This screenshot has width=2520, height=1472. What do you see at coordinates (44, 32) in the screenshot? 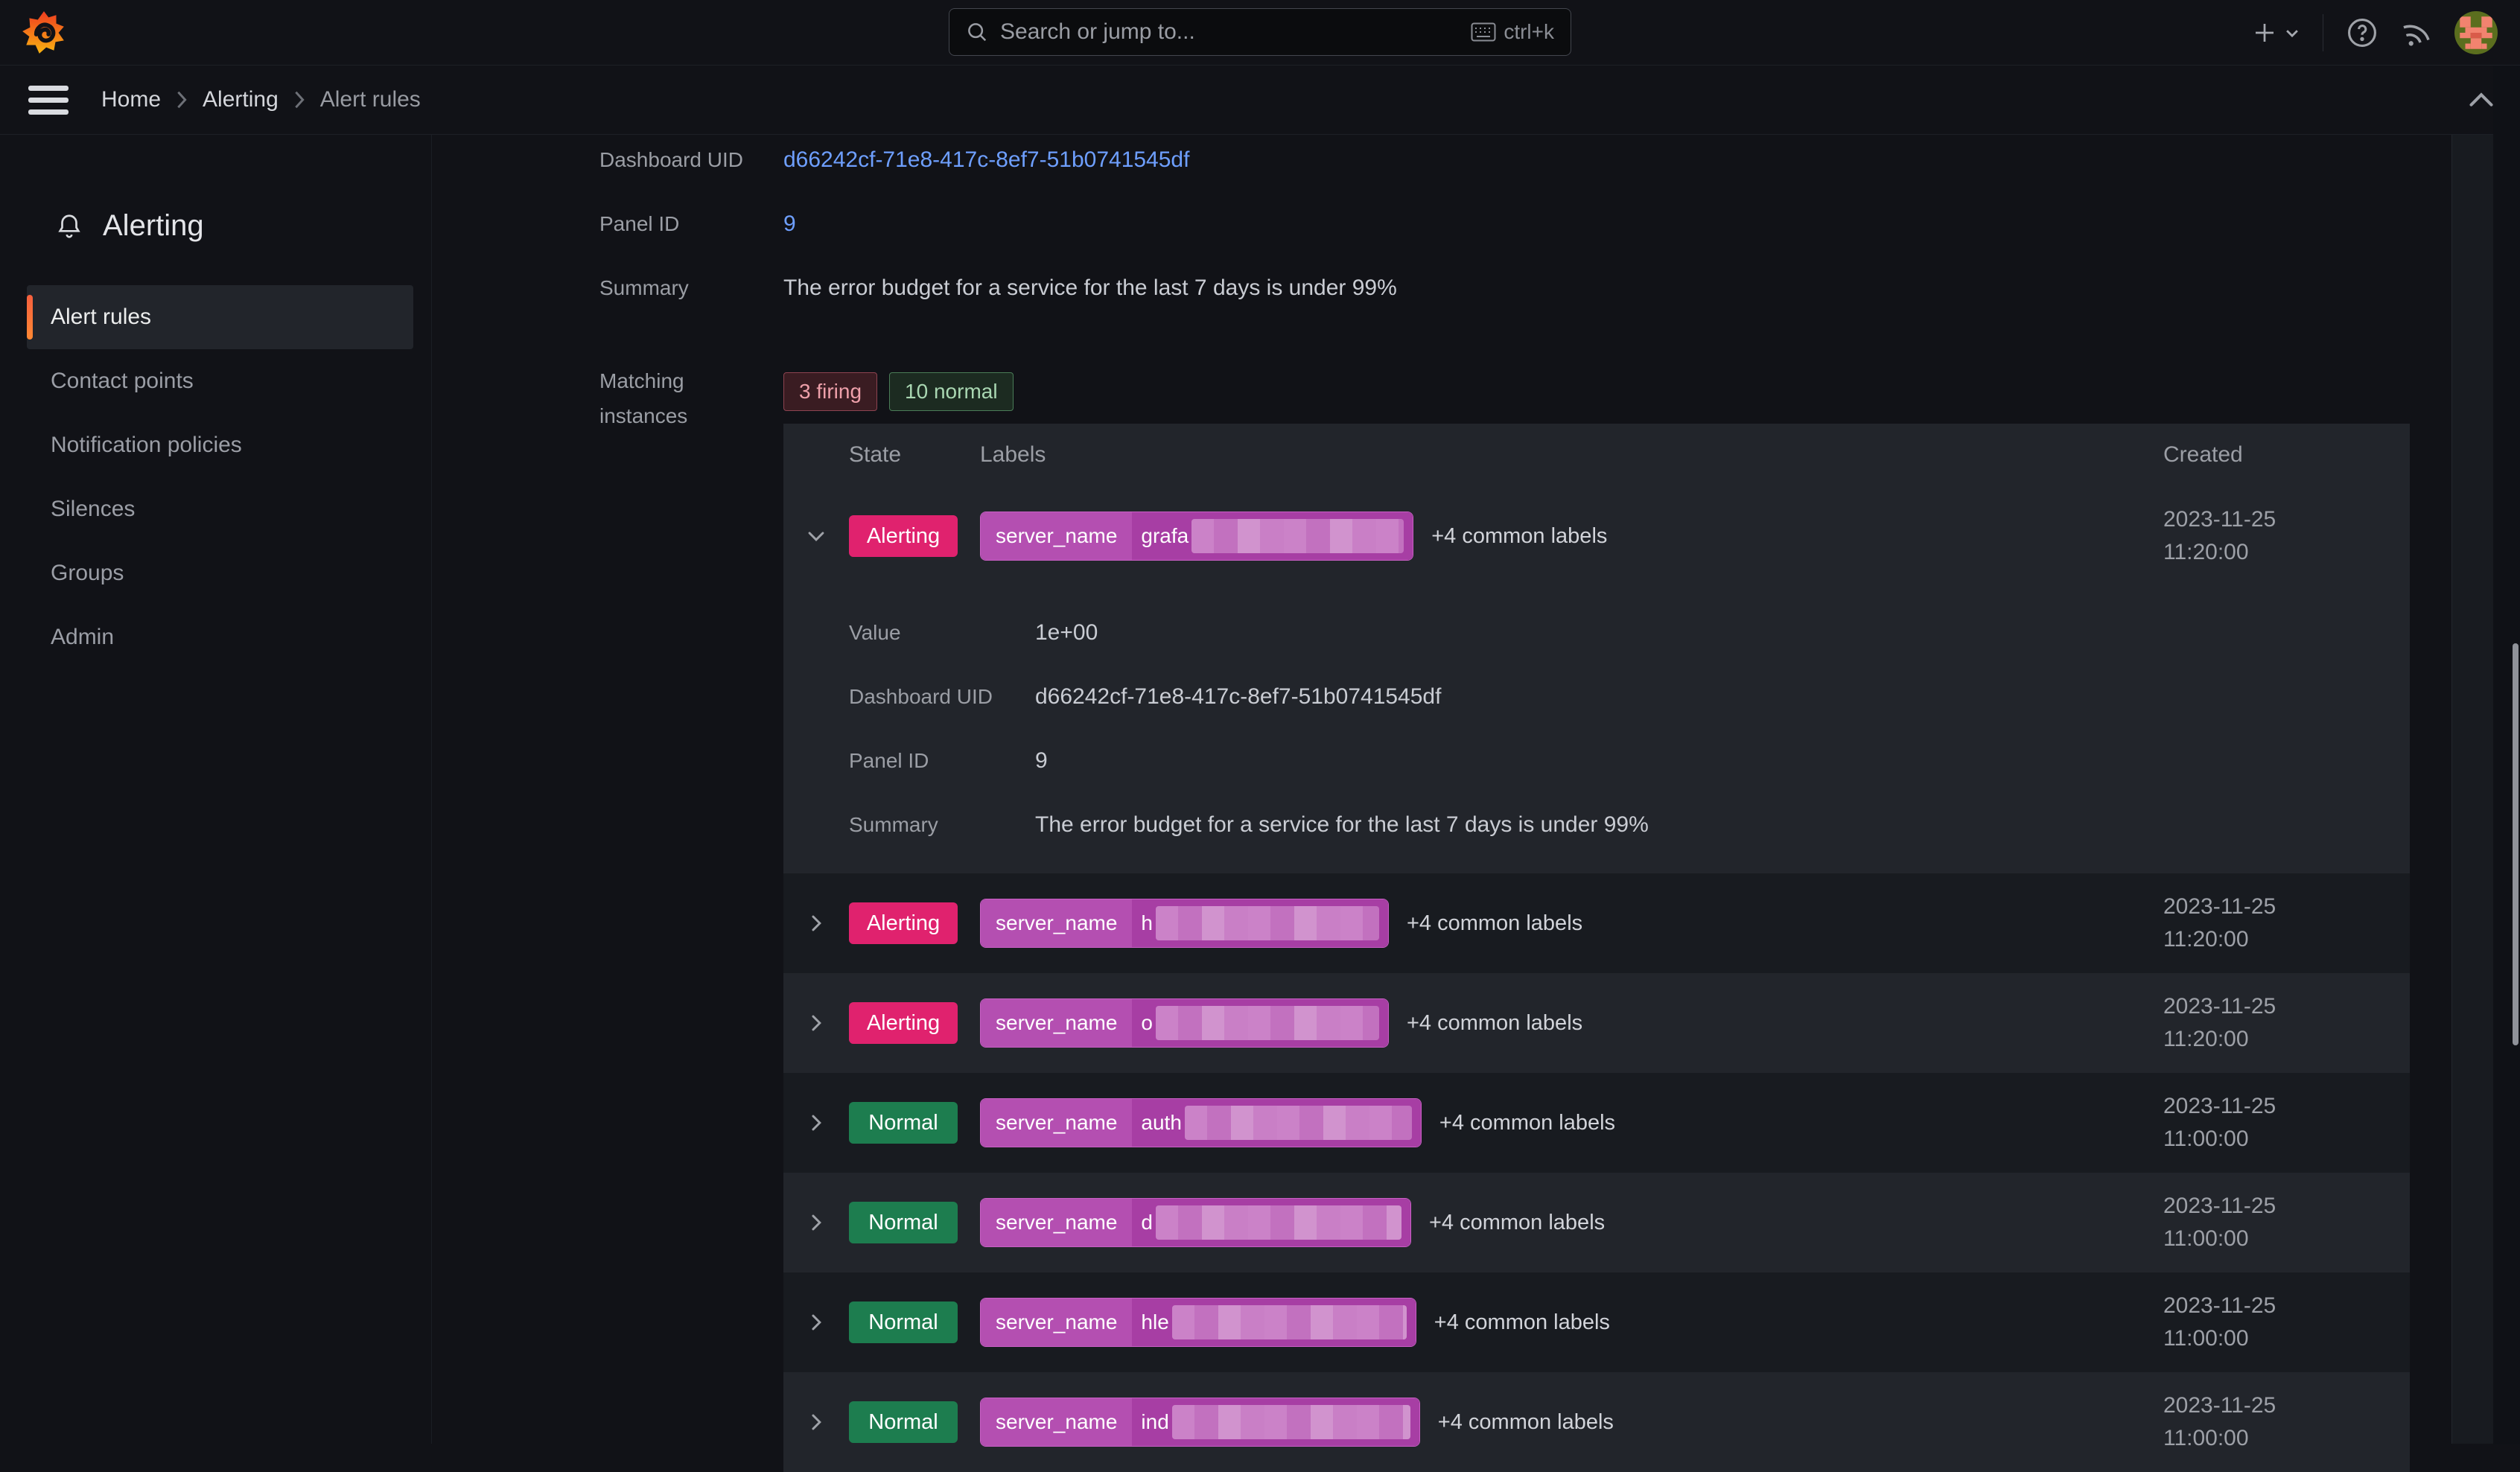
I see `grafana-logo` at bounding box center [44, 32].